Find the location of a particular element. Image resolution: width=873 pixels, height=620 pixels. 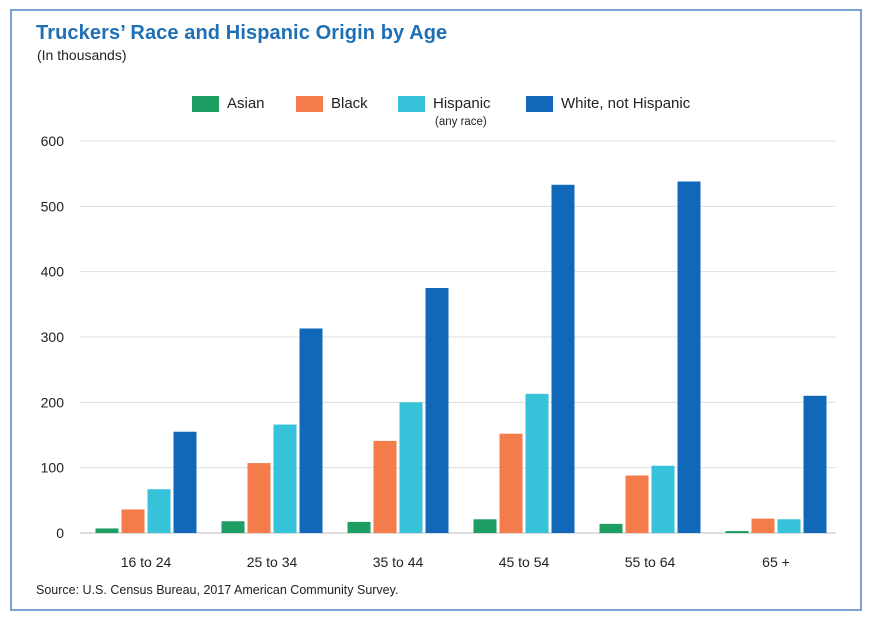

x-tick-label: 16 to 24 is located at coordinates (146, 562).